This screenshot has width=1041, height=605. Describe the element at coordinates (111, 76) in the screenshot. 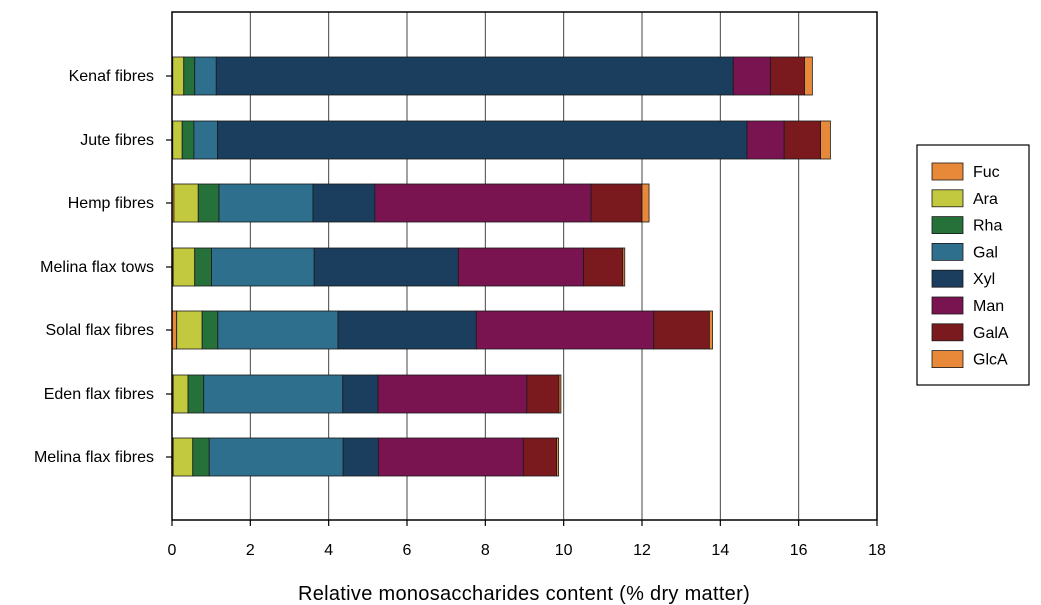

I see `category-label: Kenaf fibres` at that location.